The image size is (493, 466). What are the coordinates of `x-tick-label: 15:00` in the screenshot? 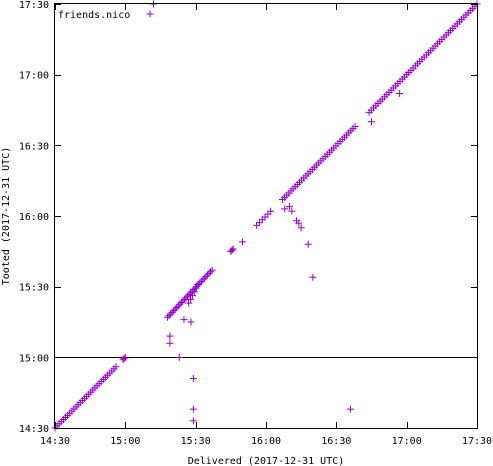 It's located at (125, 441).